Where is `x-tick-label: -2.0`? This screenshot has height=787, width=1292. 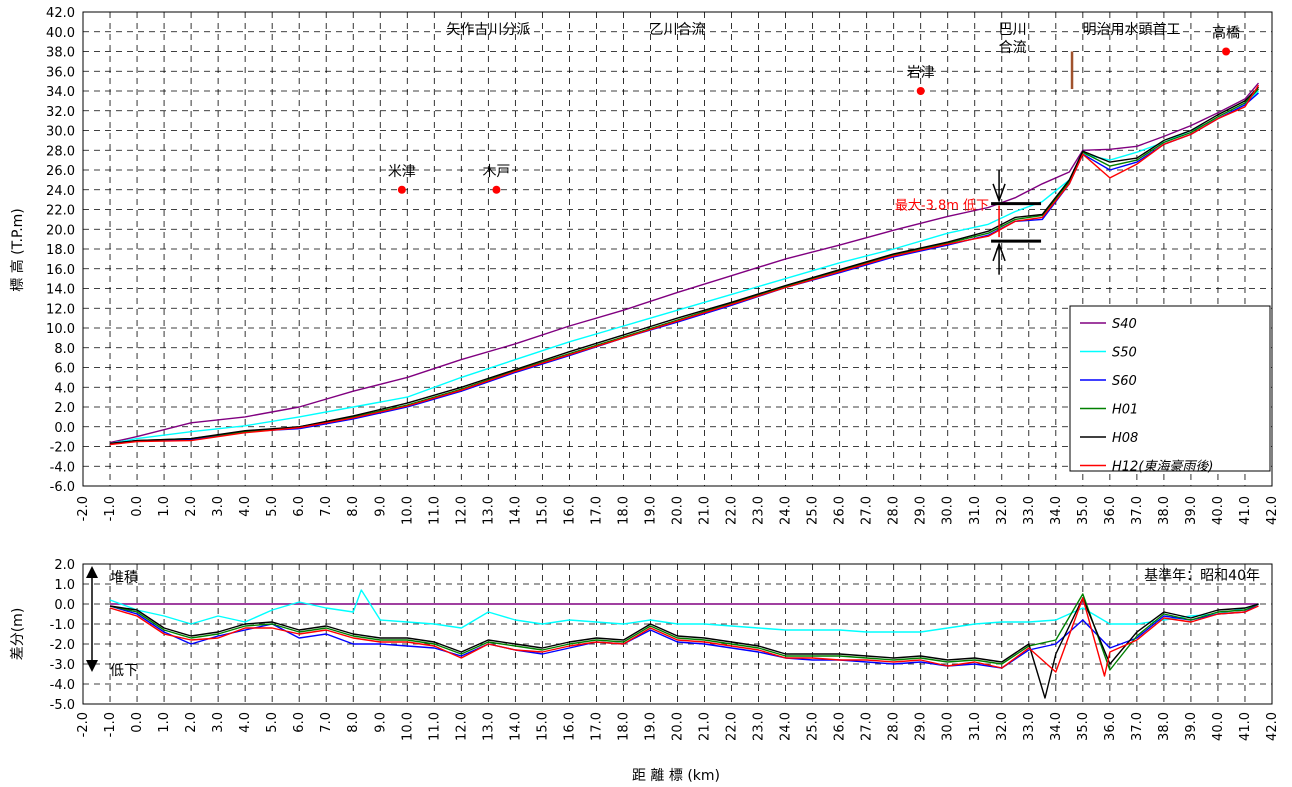 x-tick-label: -2.0 is located at coordinates (83, 508).